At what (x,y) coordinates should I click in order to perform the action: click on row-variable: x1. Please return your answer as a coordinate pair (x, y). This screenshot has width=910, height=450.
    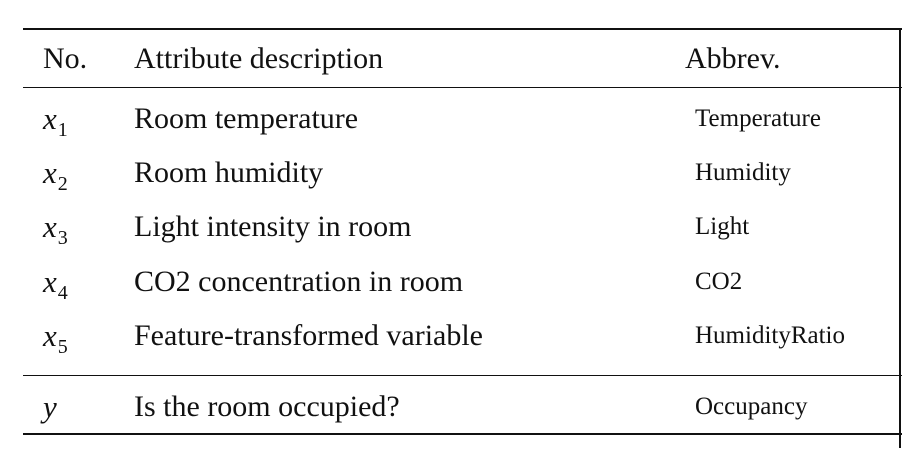
    Looking at the image, I should click on (55, 121).